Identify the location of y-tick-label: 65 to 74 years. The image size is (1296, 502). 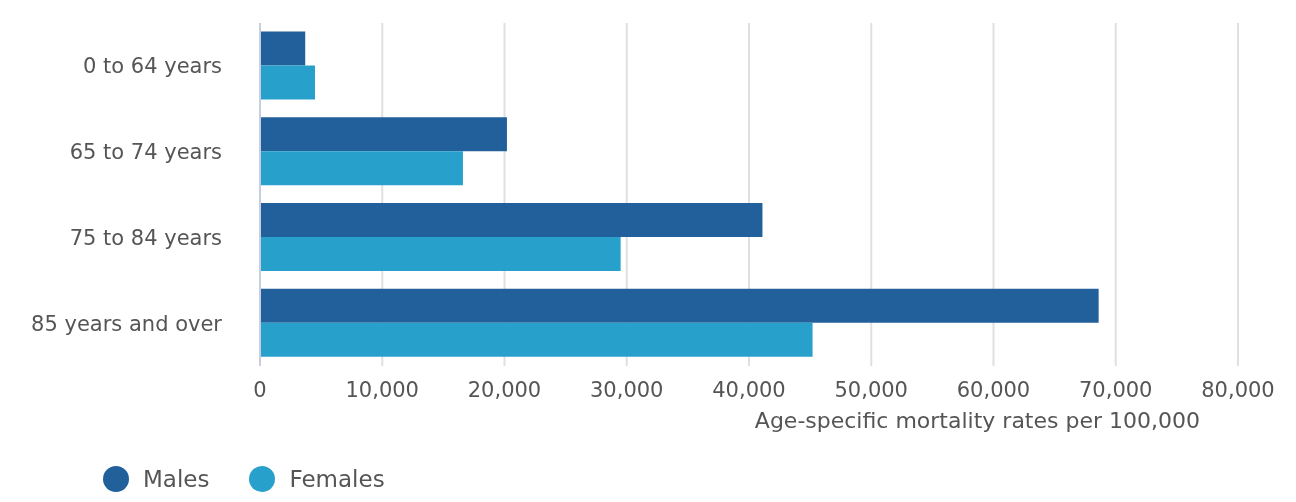
(145, 152).